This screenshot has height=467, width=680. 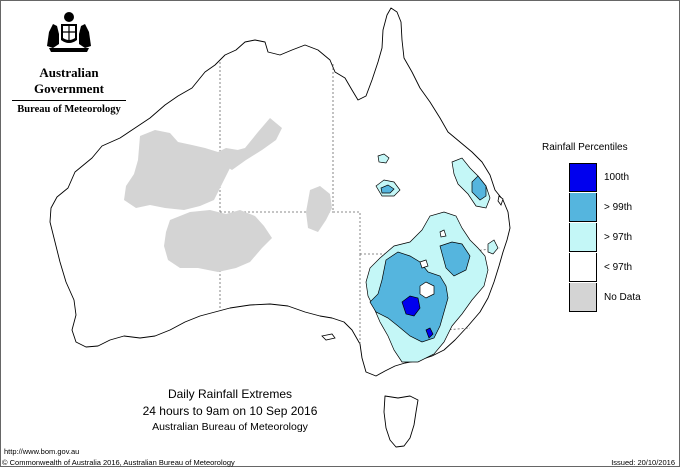 I want to click on legend-swatch-below-97th, so click(x=583, y=267).